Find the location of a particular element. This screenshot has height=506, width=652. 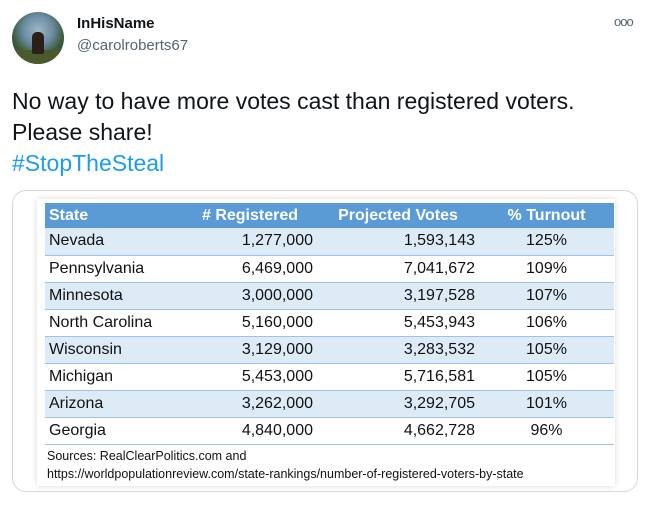

cell-state: Michigan is located at coordinates (114, 377).